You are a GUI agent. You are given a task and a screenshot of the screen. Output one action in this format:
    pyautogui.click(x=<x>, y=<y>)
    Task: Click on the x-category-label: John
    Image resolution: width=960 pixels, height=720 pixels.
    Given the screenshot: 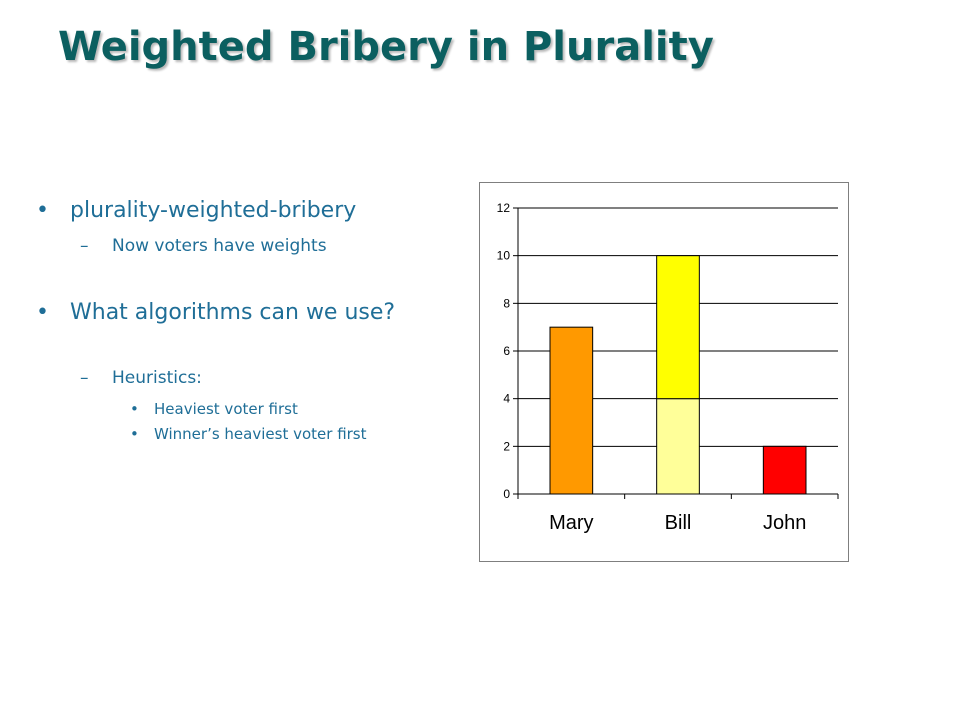 What is the action you would take?
    pyautogui.click(x=784, y=523)
    